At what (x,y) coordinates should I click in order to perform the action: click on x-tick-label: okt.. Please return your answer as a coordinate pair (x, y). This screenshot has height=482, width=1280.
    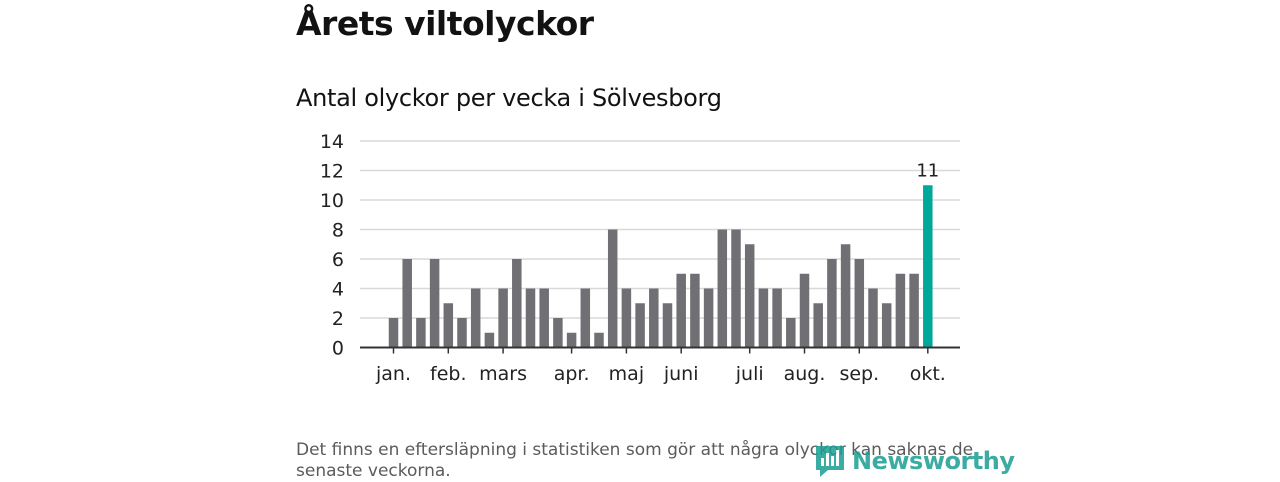
    Looking at the image, I should click on (928, 374).